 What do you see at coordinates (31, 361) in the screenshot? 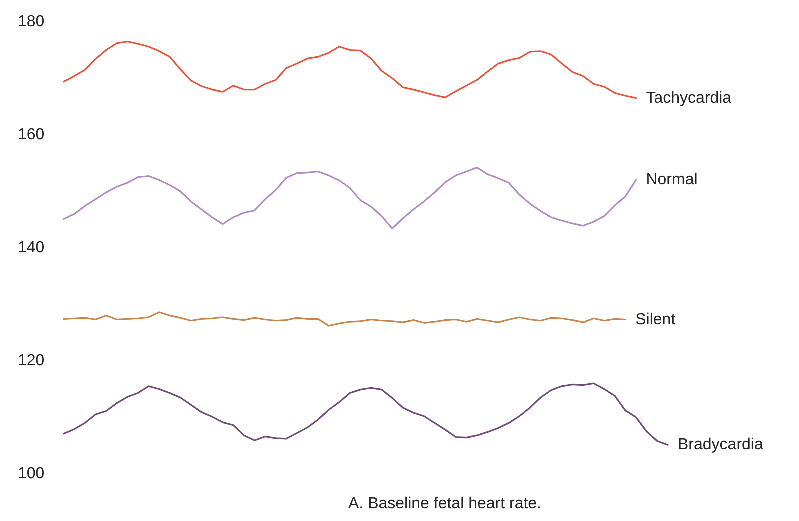
I see `y-tick-label: 120` at bounding box center [31, 361].